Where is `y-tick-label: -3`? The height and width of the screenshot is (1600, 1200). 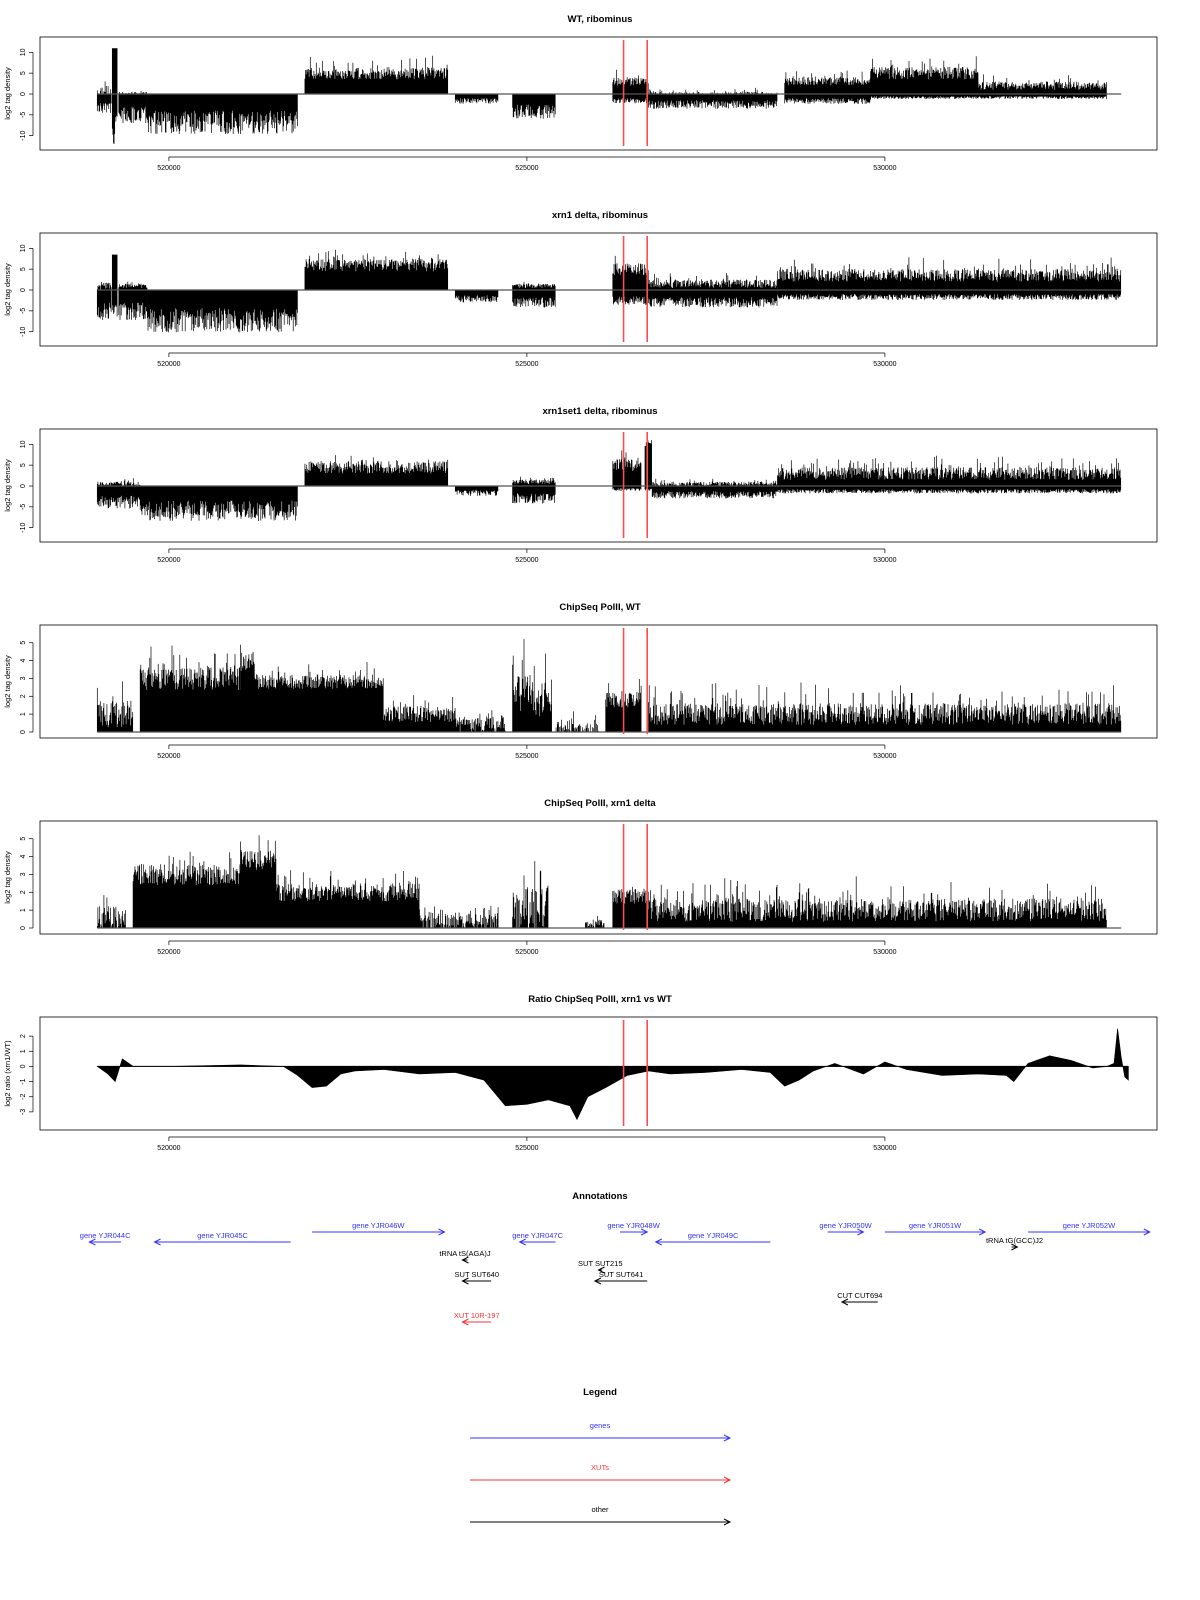
y-tick-label: -3 is located at coordinates (23, 1112).